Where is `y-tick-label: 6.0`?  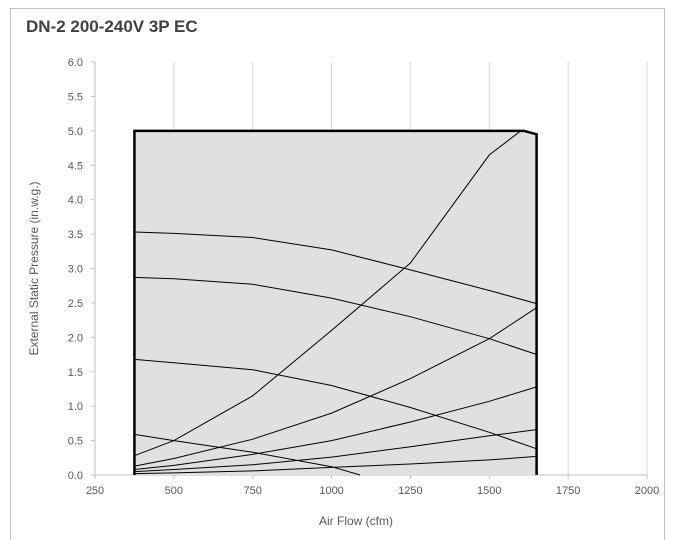 y-tick-label: 6.0 is located at coordinates (75, 63).